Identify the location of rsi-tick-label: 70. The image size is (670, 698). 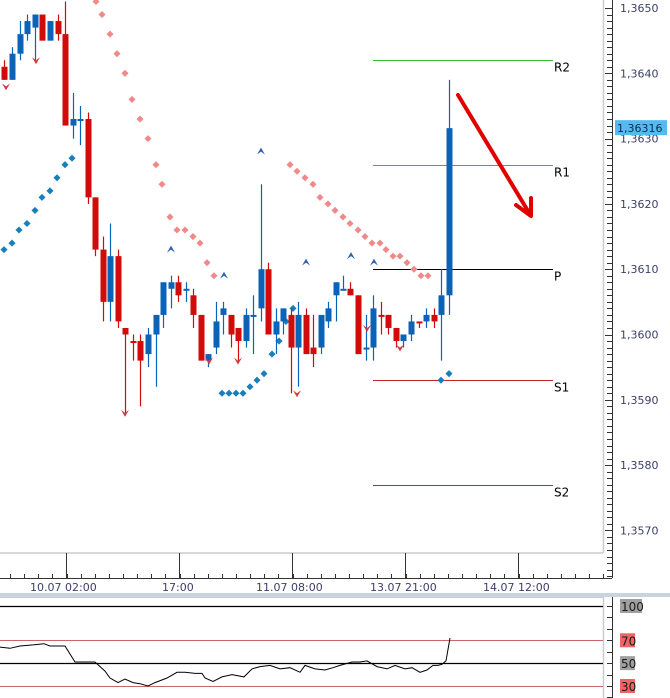
(628, 641).